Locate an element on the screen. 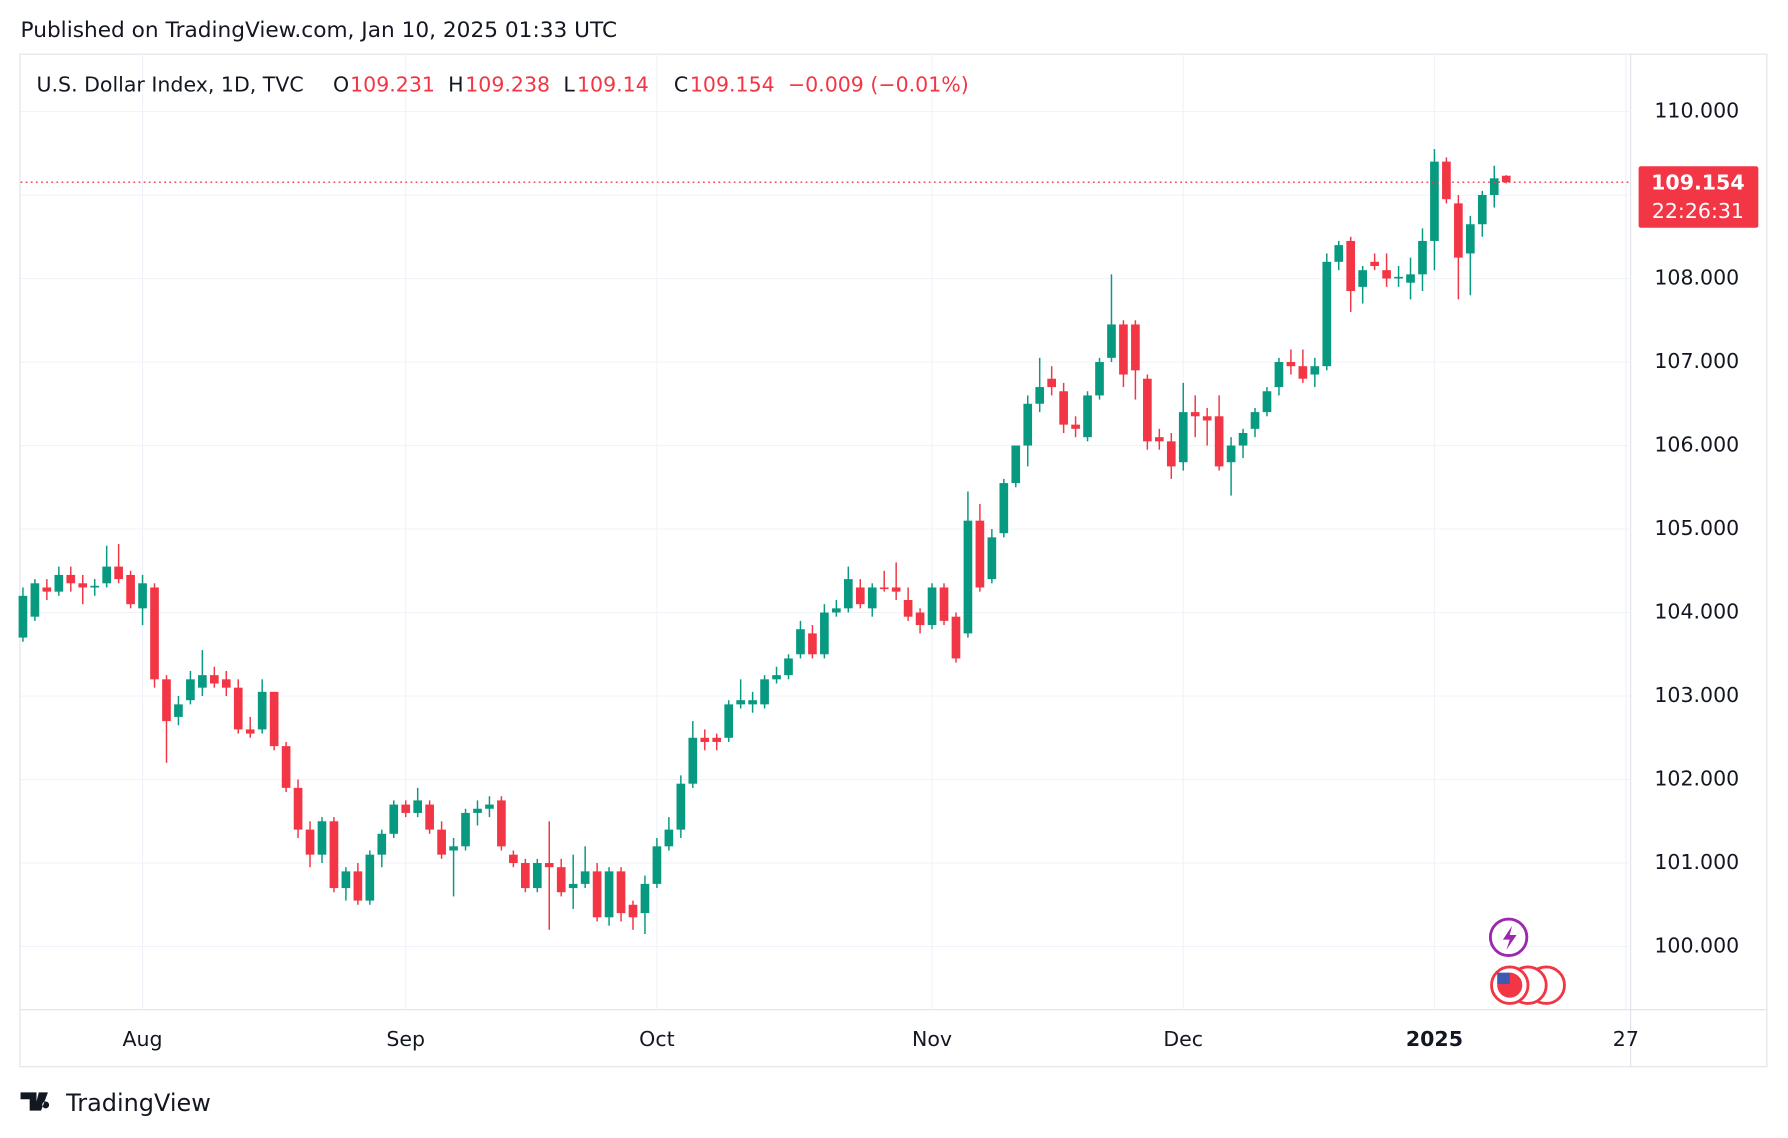 This screenshot has width=1788, height=1138. y-tick-label: 107.000 is located at coordinates (1696, 361).